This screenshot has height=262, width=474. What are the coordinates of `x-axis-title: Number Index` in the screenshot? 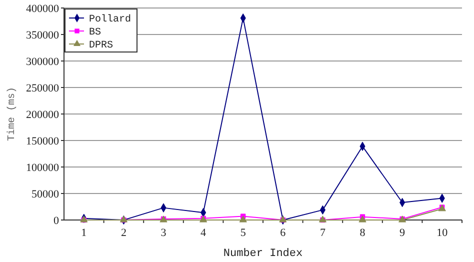 It's located at (263, 254).